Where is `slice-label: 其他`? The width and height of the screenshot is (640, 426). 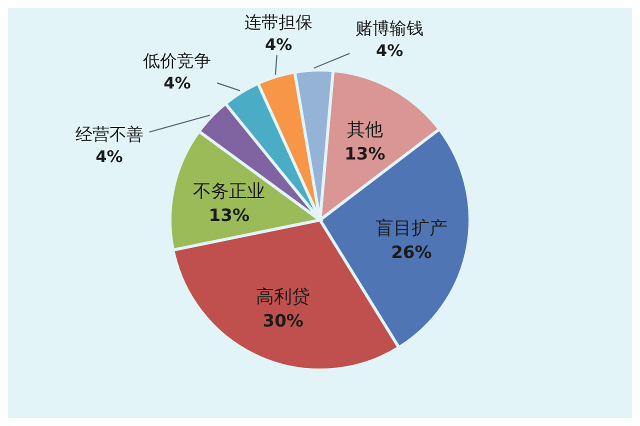
slice-label: 其他 is located at coordinates (364, 130).